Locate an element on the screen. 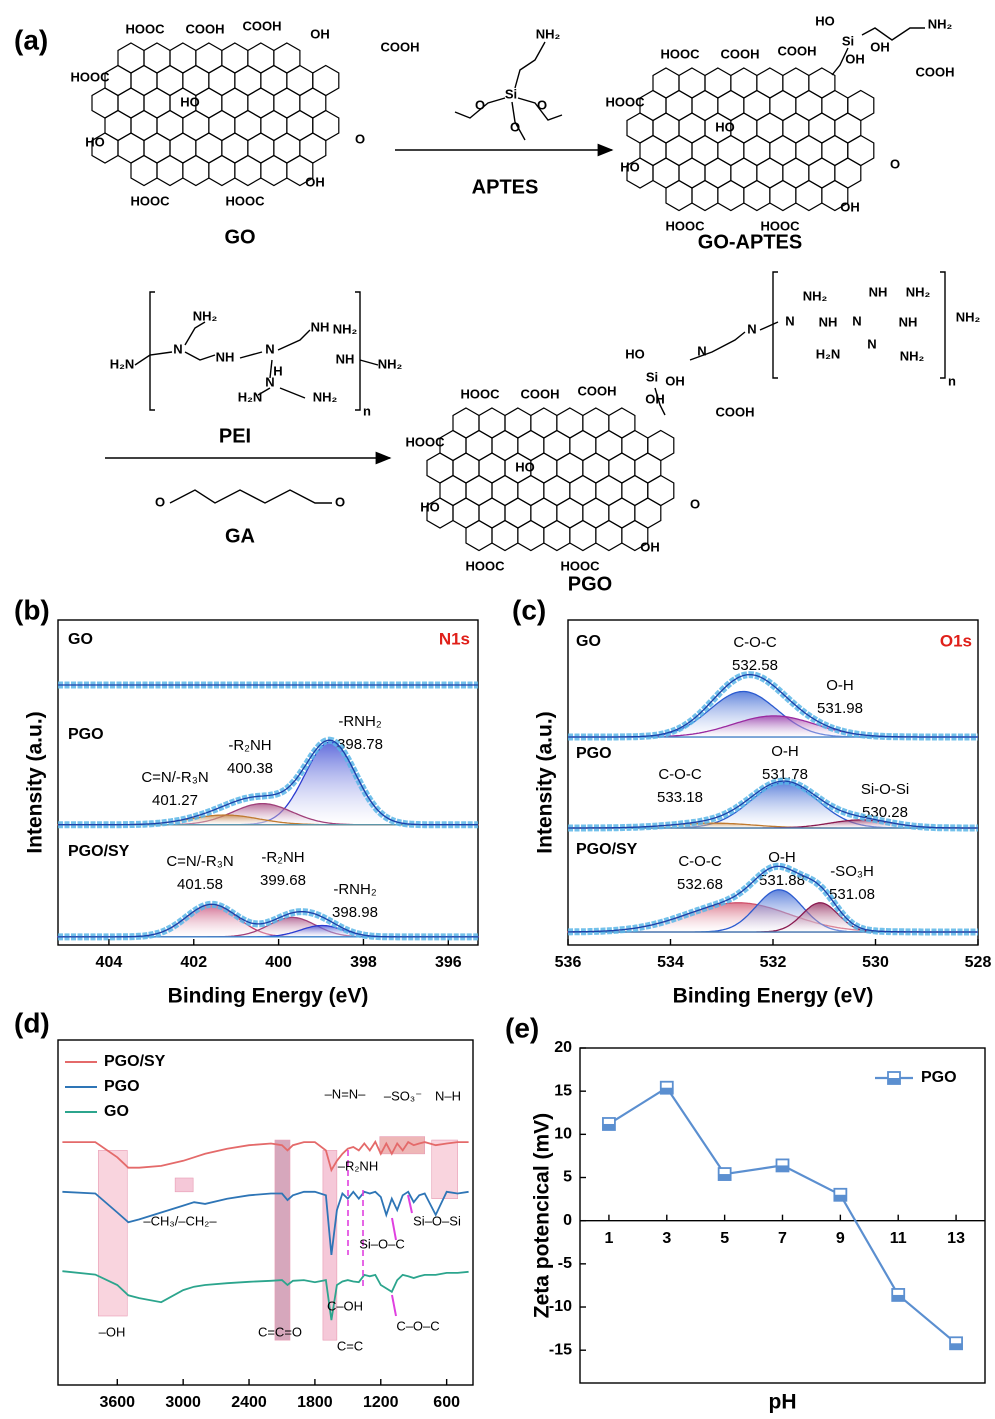 The image size is (995, 1419). x-tick-label: 404 is located at coordinates (109, 962).